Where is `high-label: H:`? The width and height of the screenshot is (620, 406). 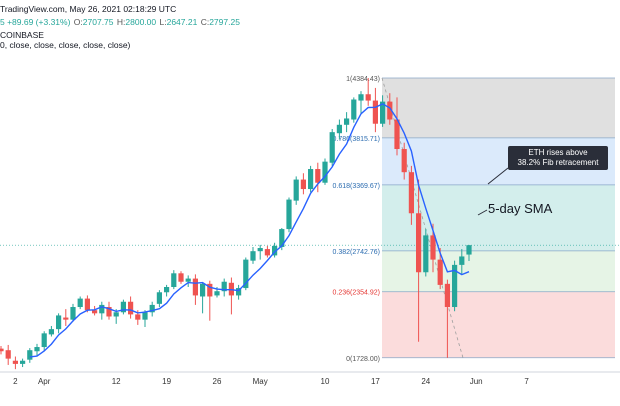
high-label: H: is located at coordinates (121, 22).